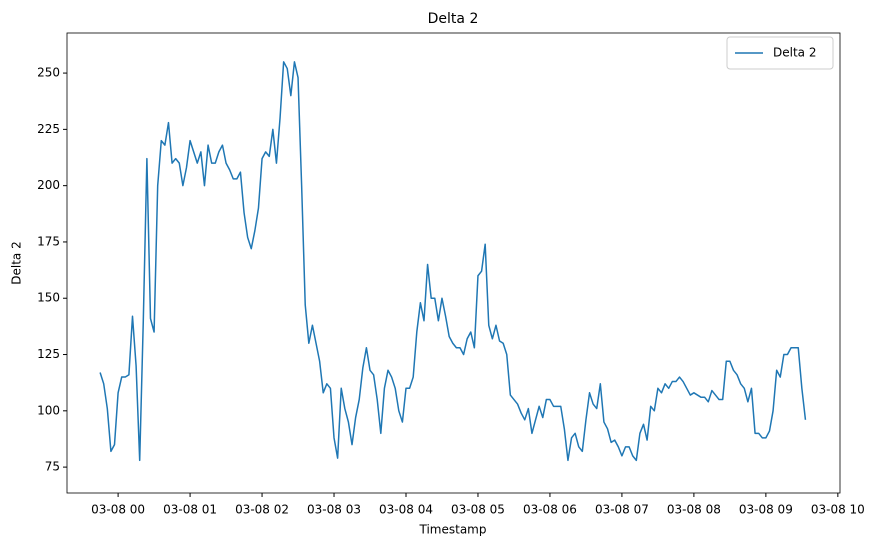  What do you see at coordinates (478, 510) in the screenshot?
I see `x-tick-label: 03-08 05` at bounding box center [478, 510].